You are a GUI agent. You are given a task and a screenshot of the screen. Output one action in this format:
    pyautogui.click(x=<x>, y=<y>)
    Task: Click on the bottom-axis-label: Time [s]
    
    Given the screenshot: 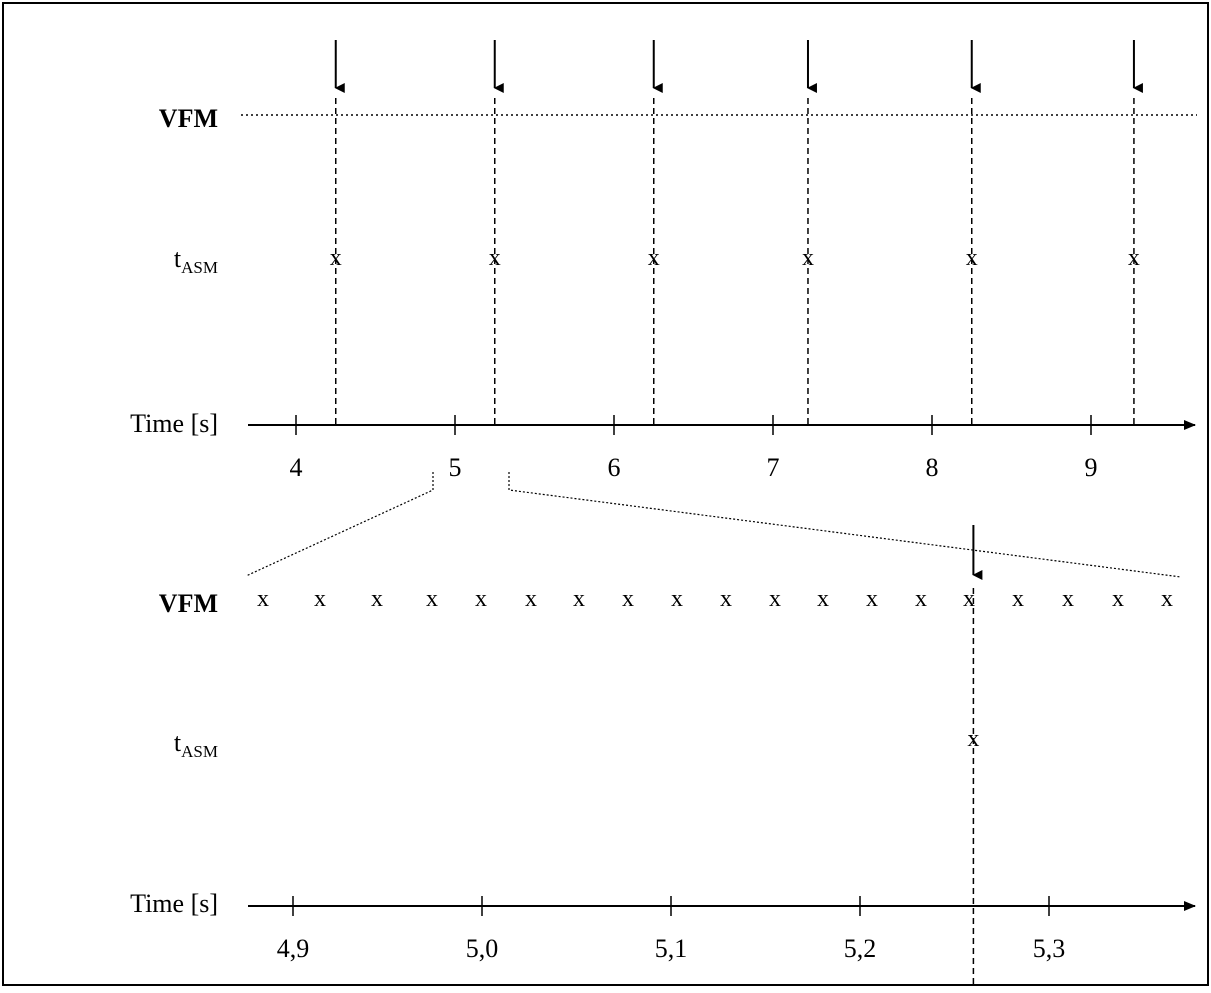 What is the action you would take?
    pyautogui.click(x=174, y=903)
    